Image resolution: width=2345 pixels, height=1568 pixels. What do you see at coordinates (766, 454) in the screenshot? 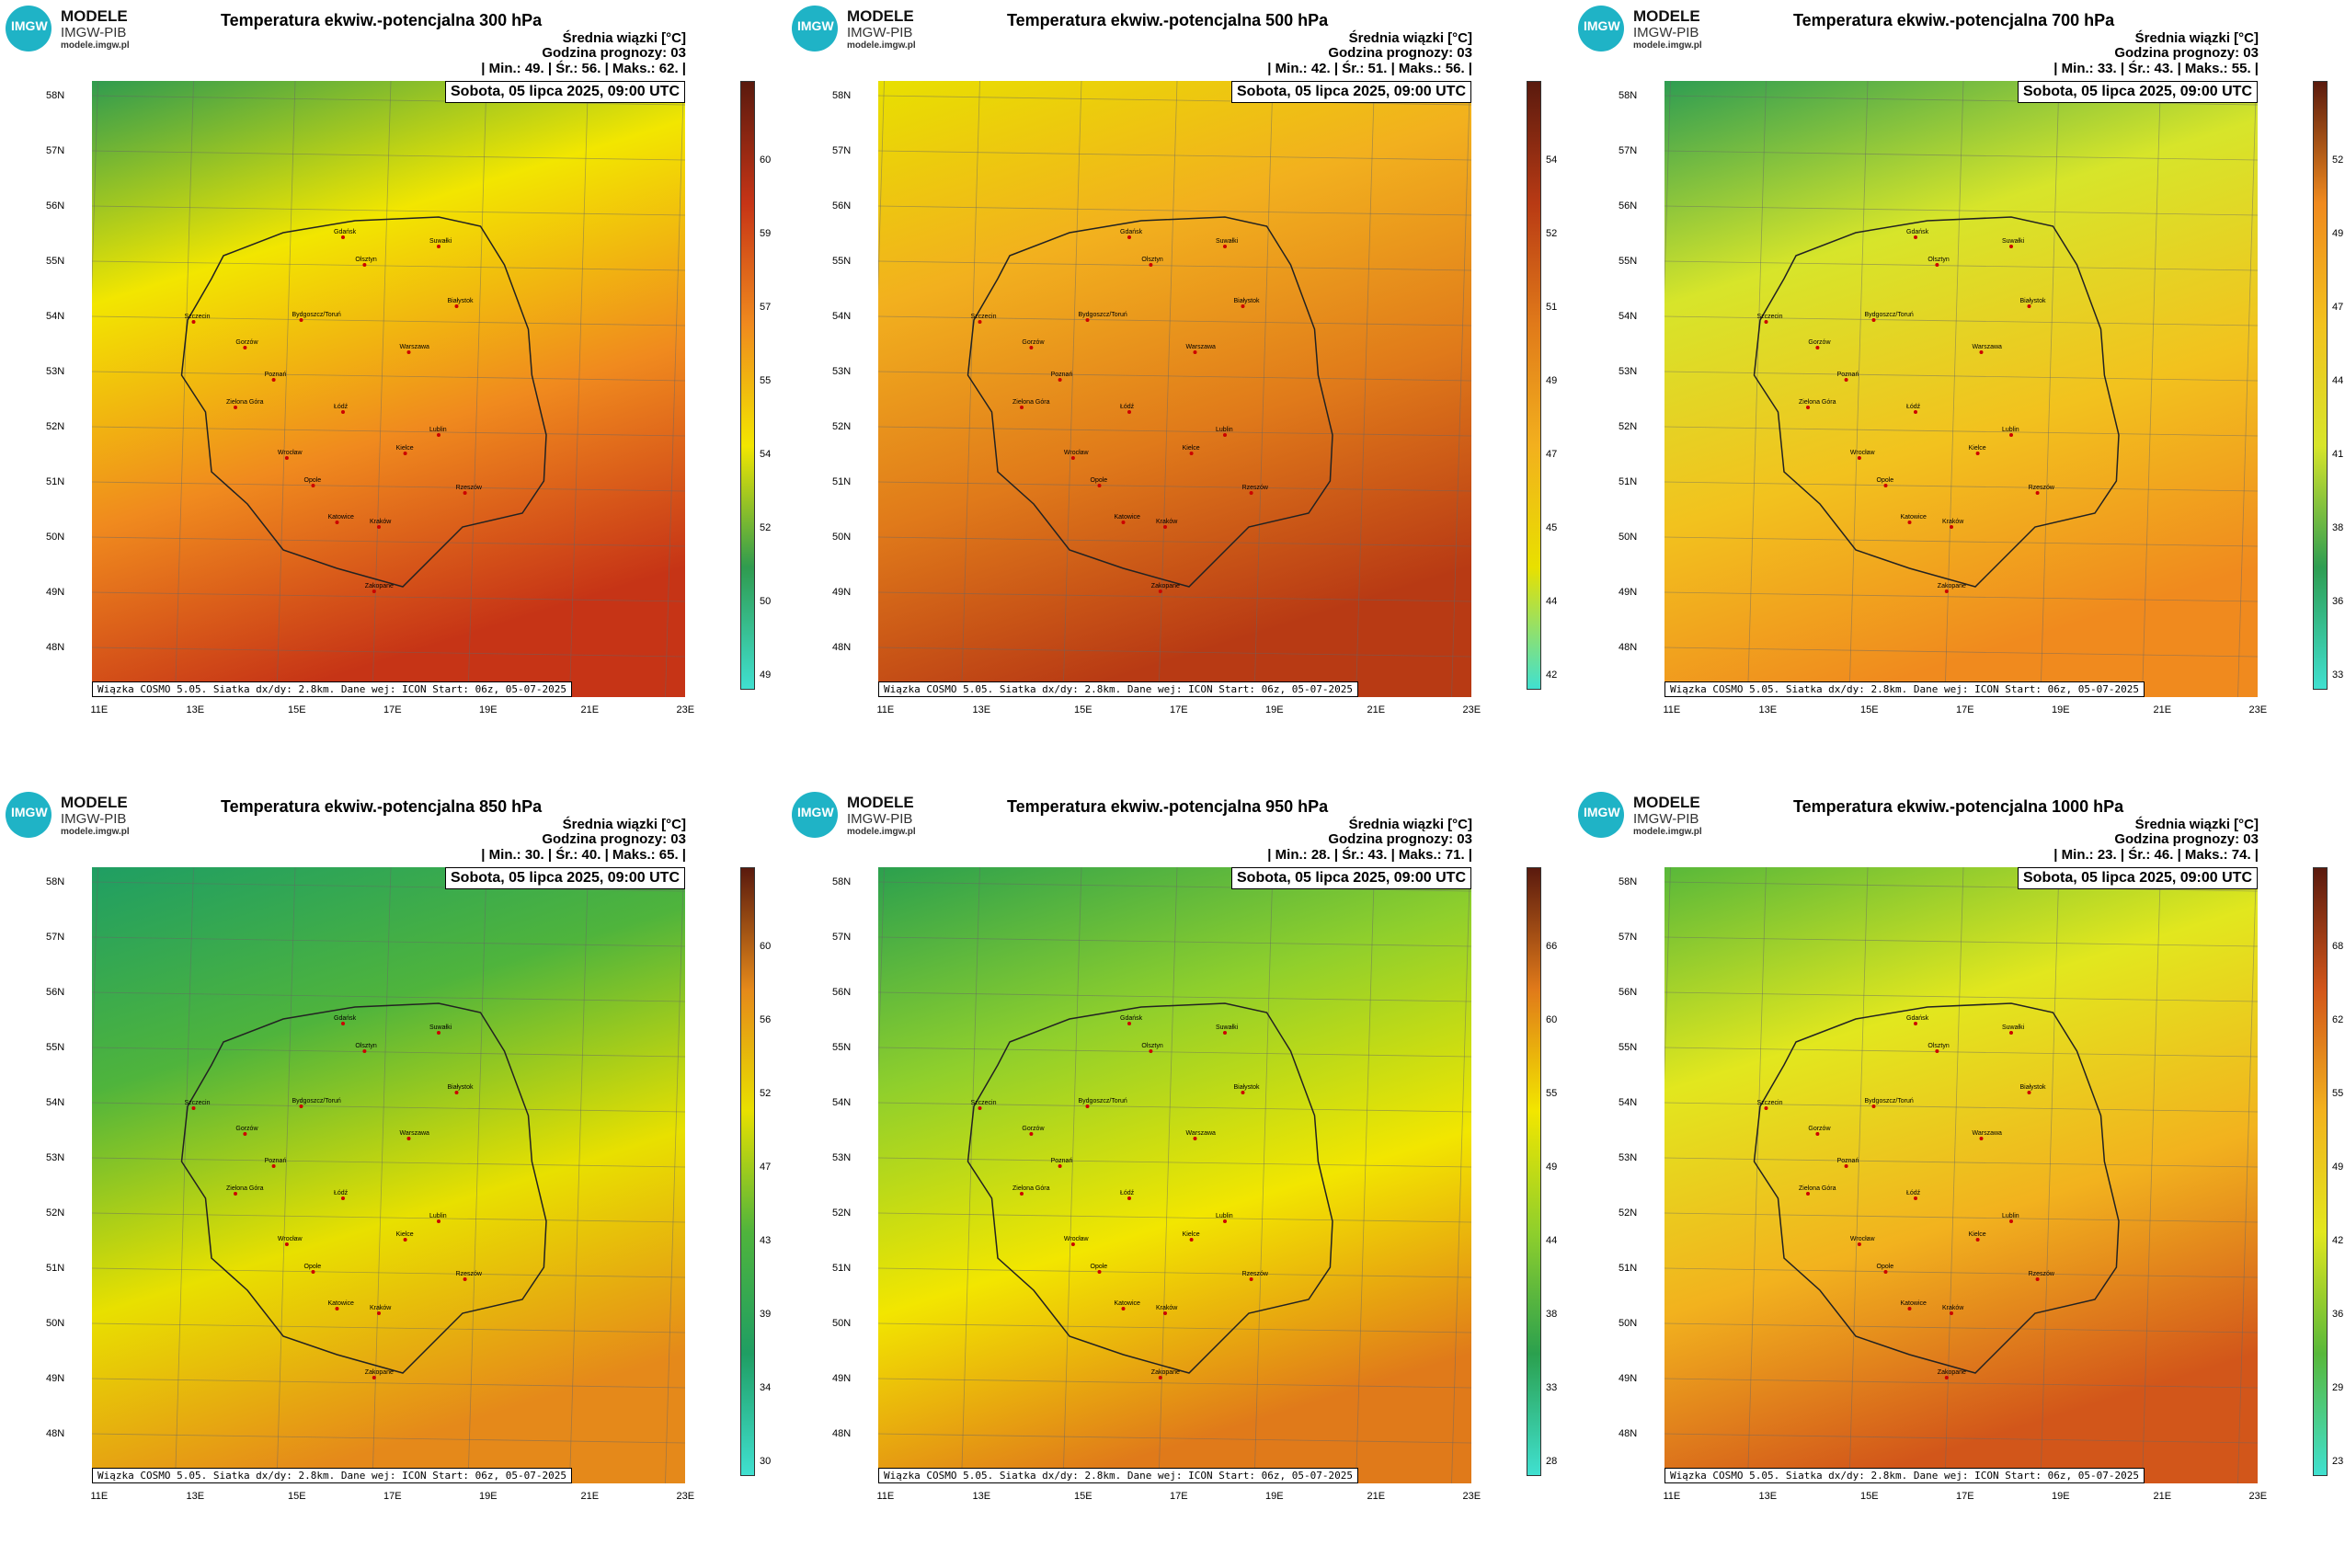
I see `colorbar-tick: 54` at bounding box center [766, 454].